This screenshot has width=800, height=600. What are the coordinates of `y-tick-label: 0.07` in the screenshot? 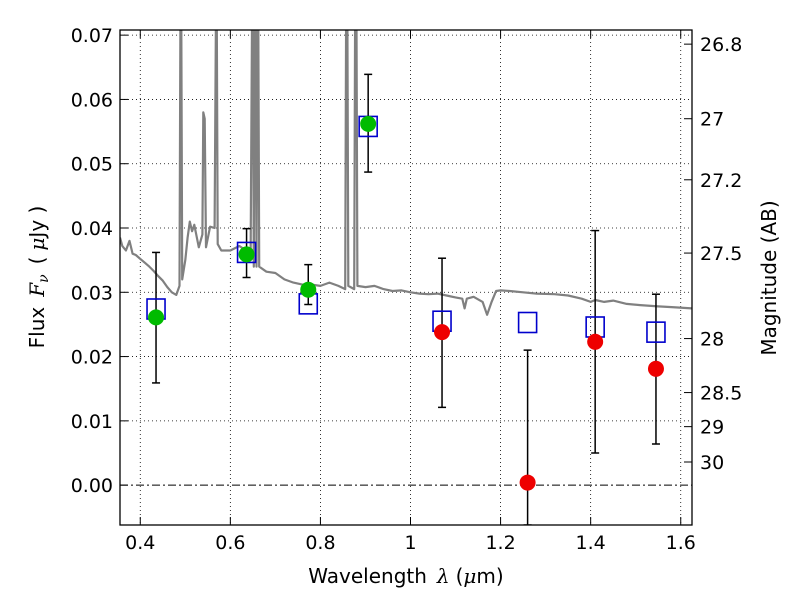 It's located at (92, 36).